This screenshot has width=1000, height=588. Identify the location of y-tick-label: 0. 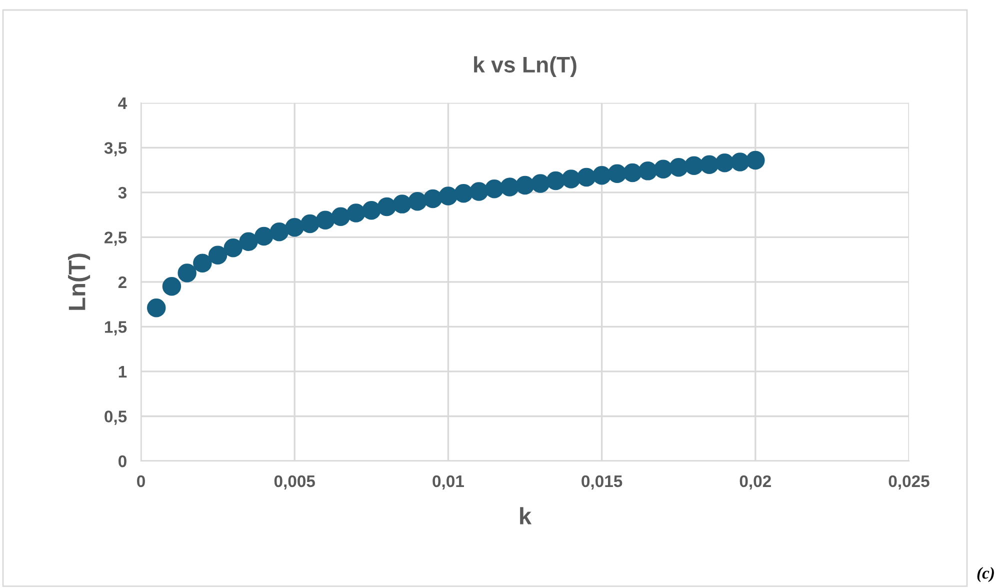
(122, 461).